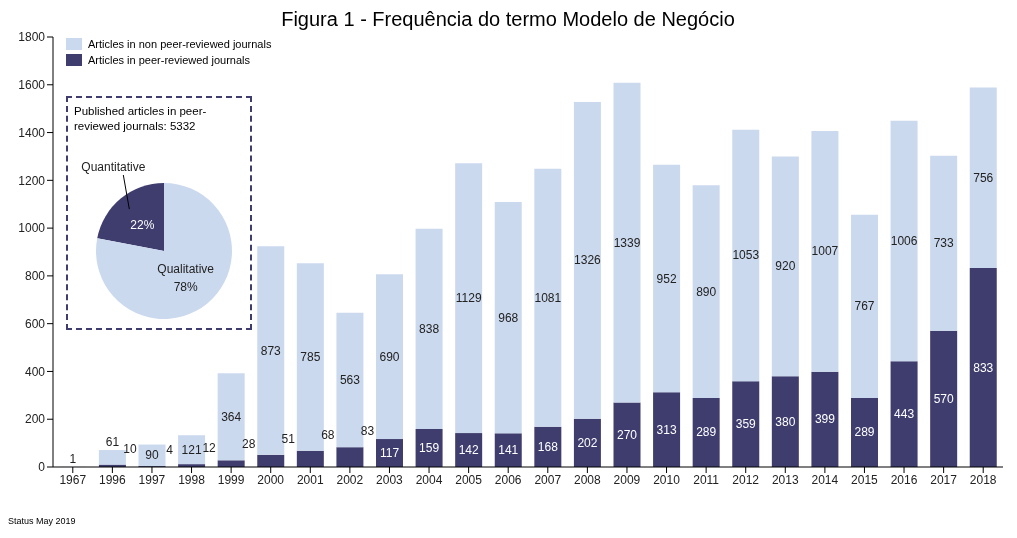  Describe the element at coordinates (389, 453) in the screenshot. I see `data-label: 117` at that location.